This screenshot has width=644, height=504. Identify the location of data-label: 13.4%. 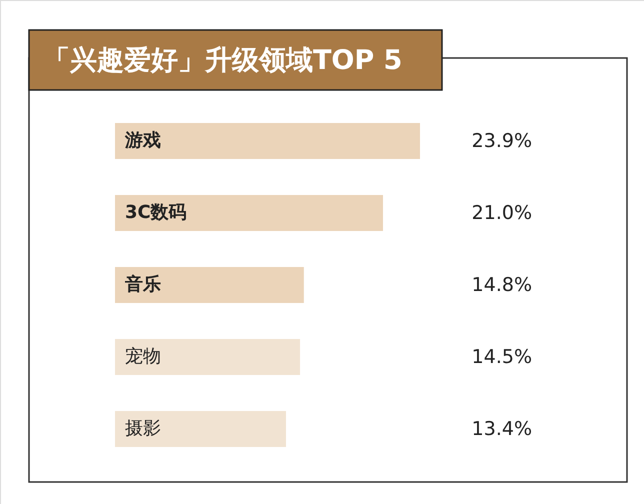
(502, 429).